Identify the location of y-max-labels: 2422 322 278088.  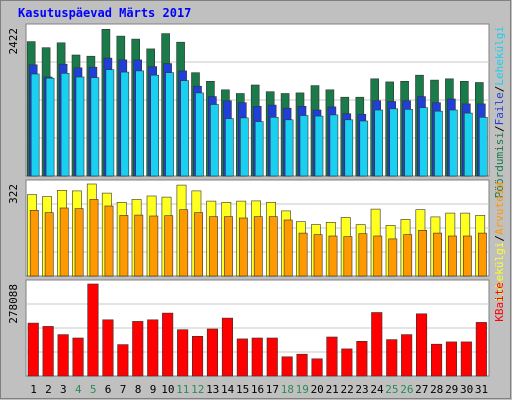
(13, 176).